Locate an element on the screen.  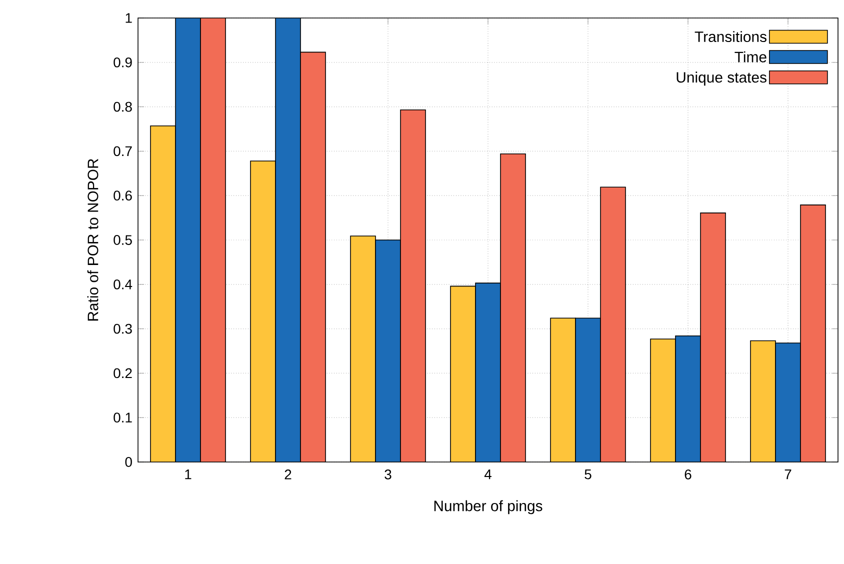
x-tick-label: 2 is located at coordinates (288, 475).